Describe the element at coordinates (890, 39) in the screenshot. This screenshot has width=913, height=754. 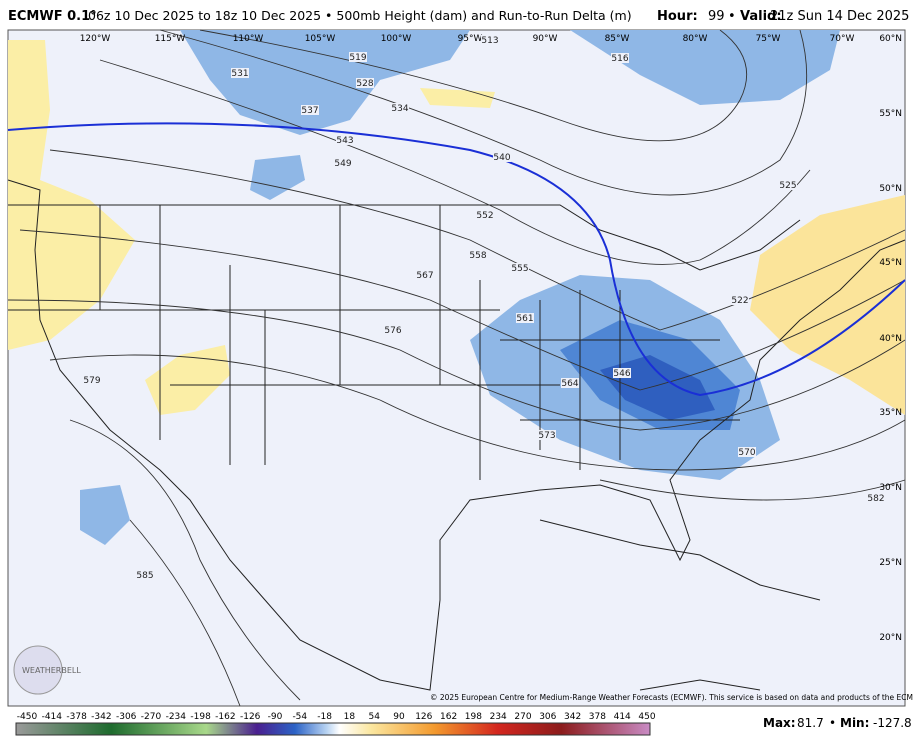
I see `lat-label: 60°N` at that location.